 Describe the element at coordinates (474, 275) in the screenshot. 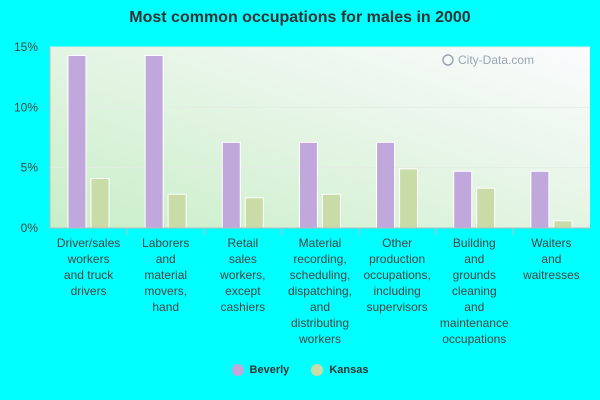

I see `x-tick-label-line: grounds` at that location.